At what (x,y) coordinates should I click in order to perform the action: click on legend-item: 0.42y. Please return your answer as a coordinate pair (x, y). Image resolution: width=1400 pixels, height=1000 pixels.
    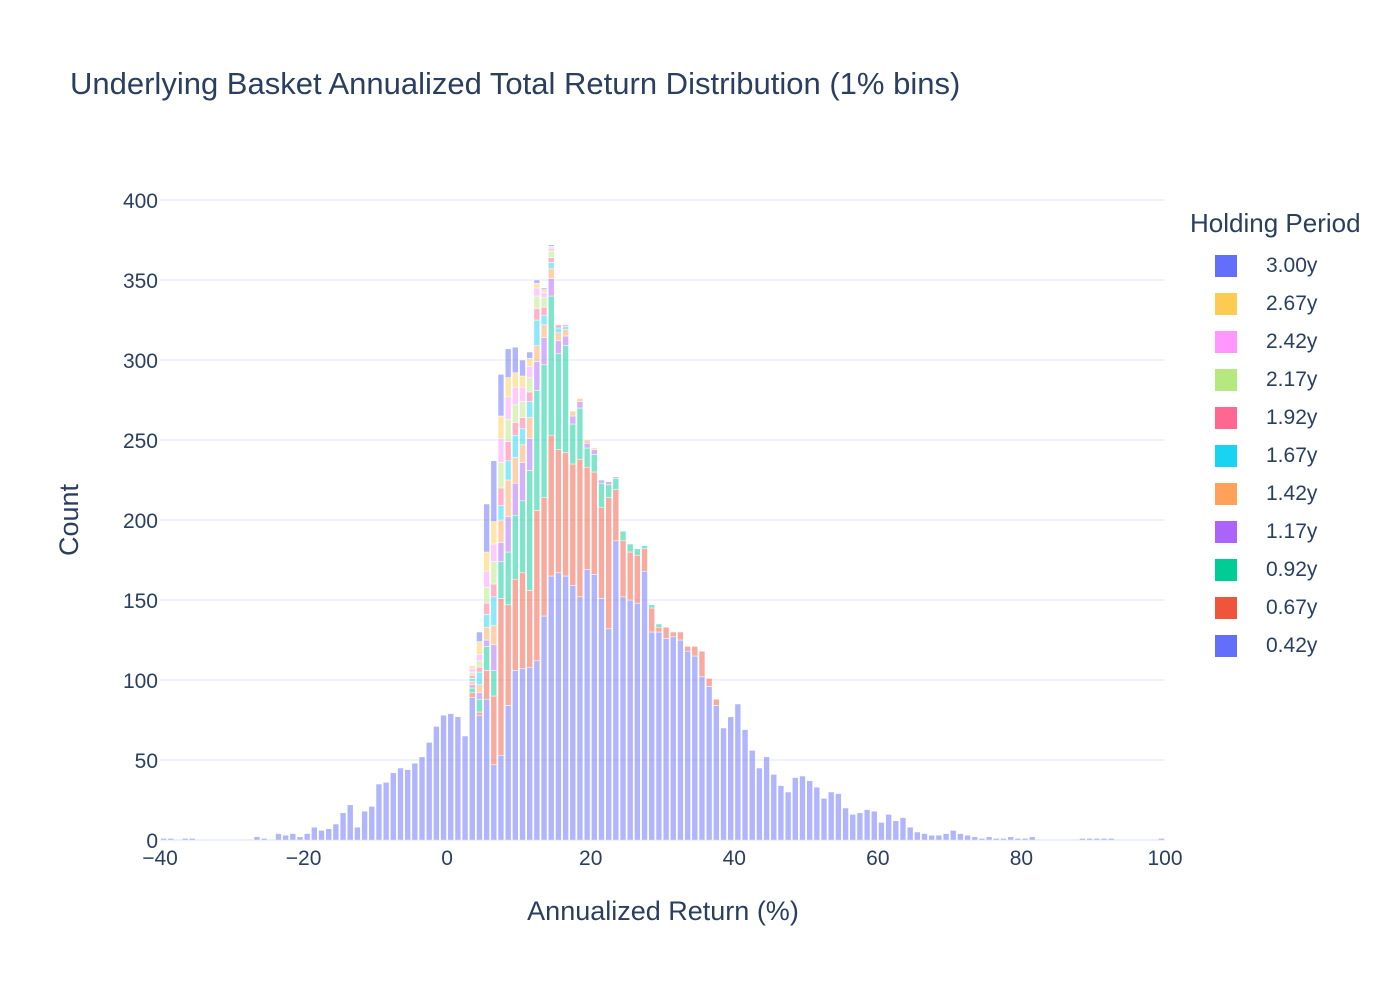
    Looking at the image, I should click on (1290, 646).